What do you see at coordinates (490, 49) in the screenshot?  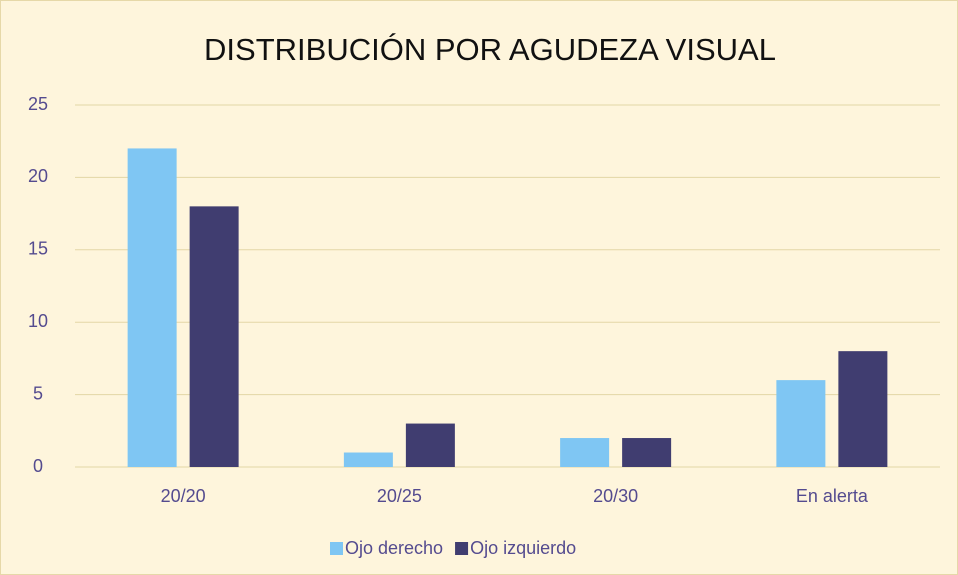 I see `chart-title: DISTRIBUCIÓN POR AGUDEZA VISUAL` at bounding box center [490, 49].